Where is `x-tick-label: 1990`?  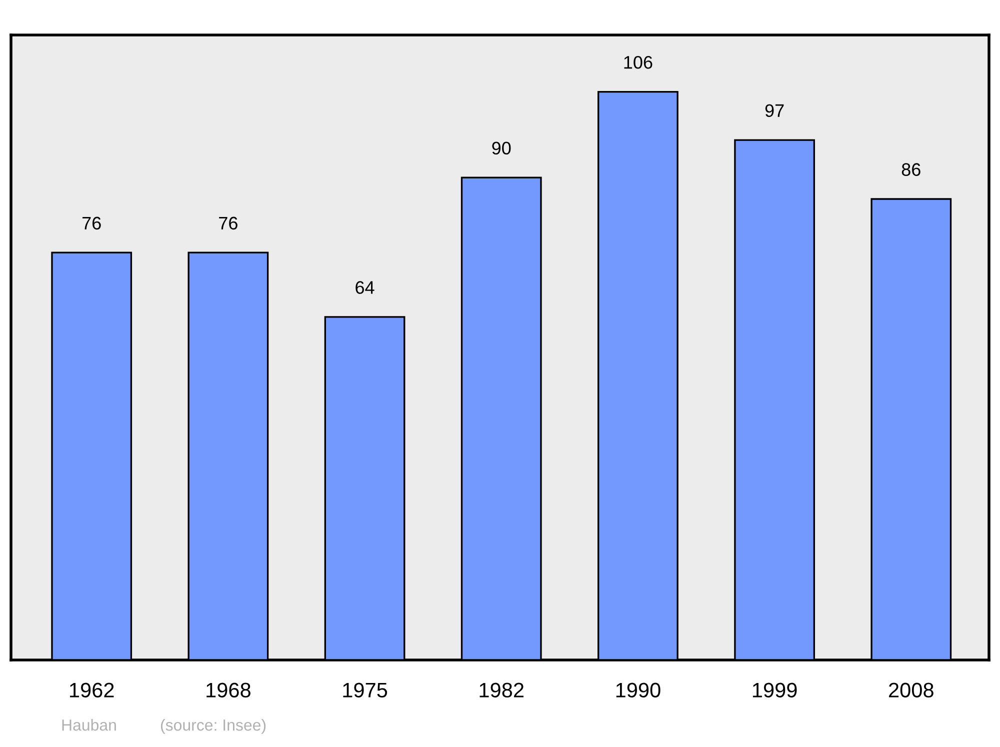
x-tick-label: 1990 is located at coordinates (638, 690).